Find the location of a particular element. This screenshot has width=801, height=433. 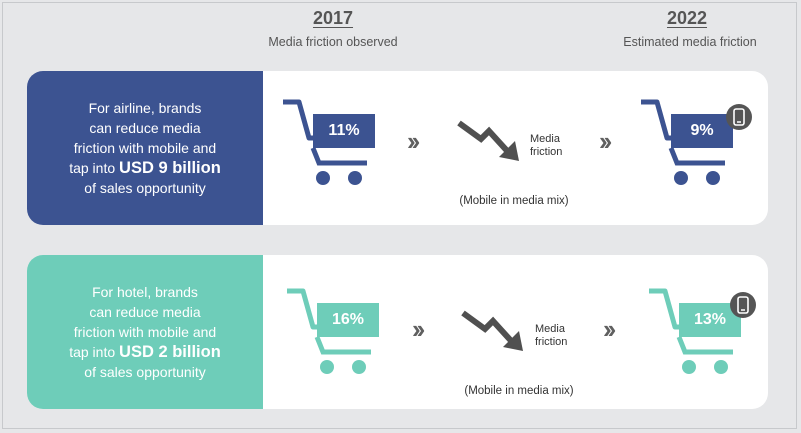

year-2017: 2017 is located at coordinates (333, 18).